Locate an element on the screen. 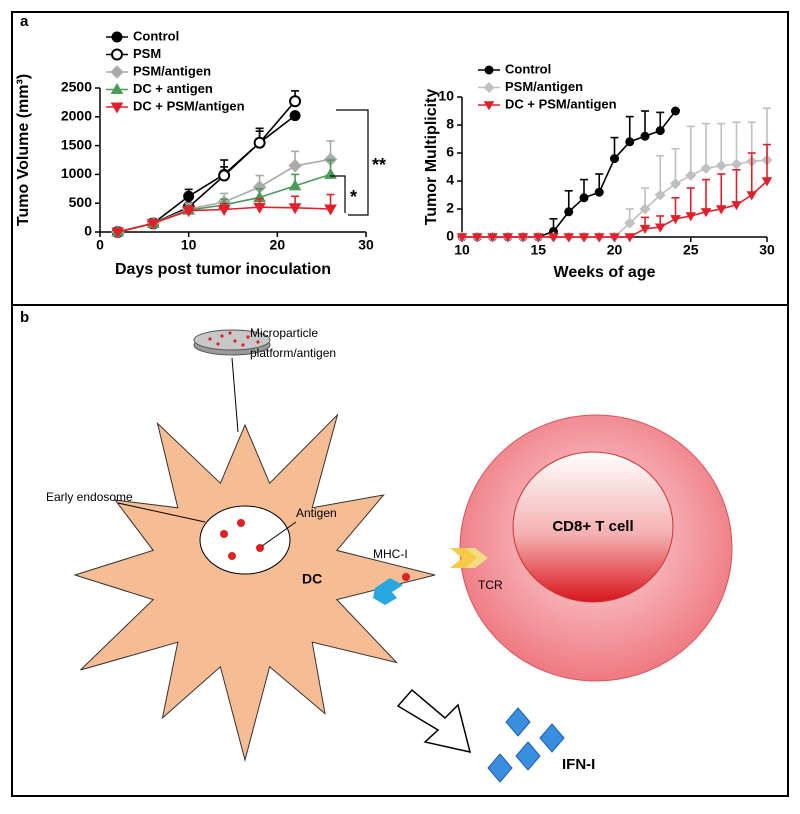 This screenshot has width=800, height=814. arrow is located at coordinates (434, 720).